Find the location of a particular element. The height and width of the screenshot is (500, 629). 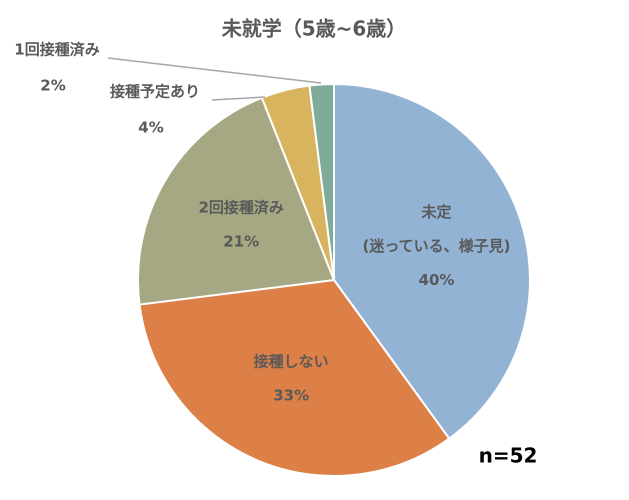

slice-label: 未定 is located at coordinates (436, 212).